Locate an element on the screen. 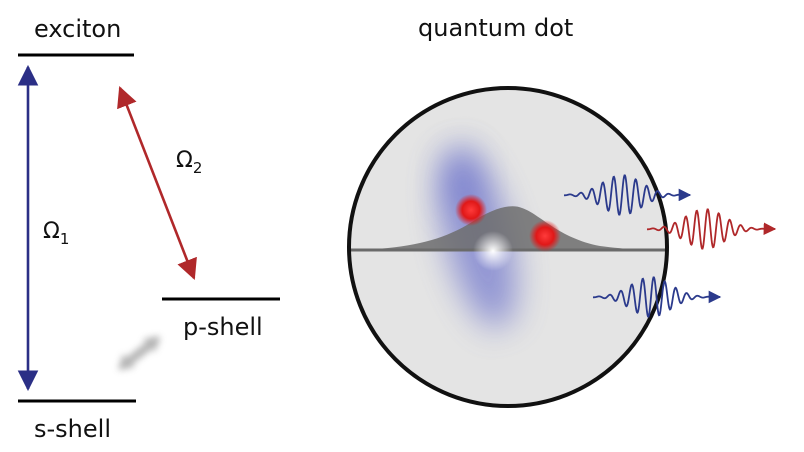 The width and height of the screenshot is (804, 452). omega1-label: Ω1 is located at coordinates (56, 233).